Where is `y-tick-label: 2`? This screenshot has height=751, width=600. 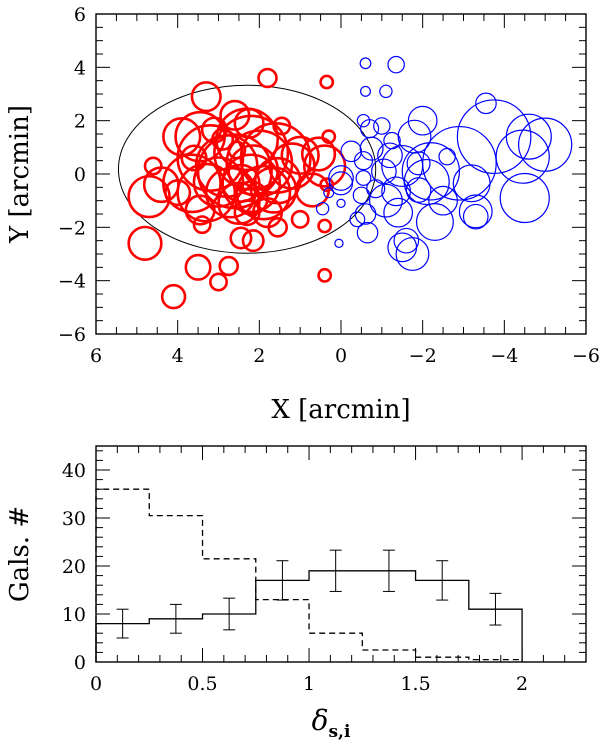 y-tick-label: 2 is located at coordinates (80, 122).